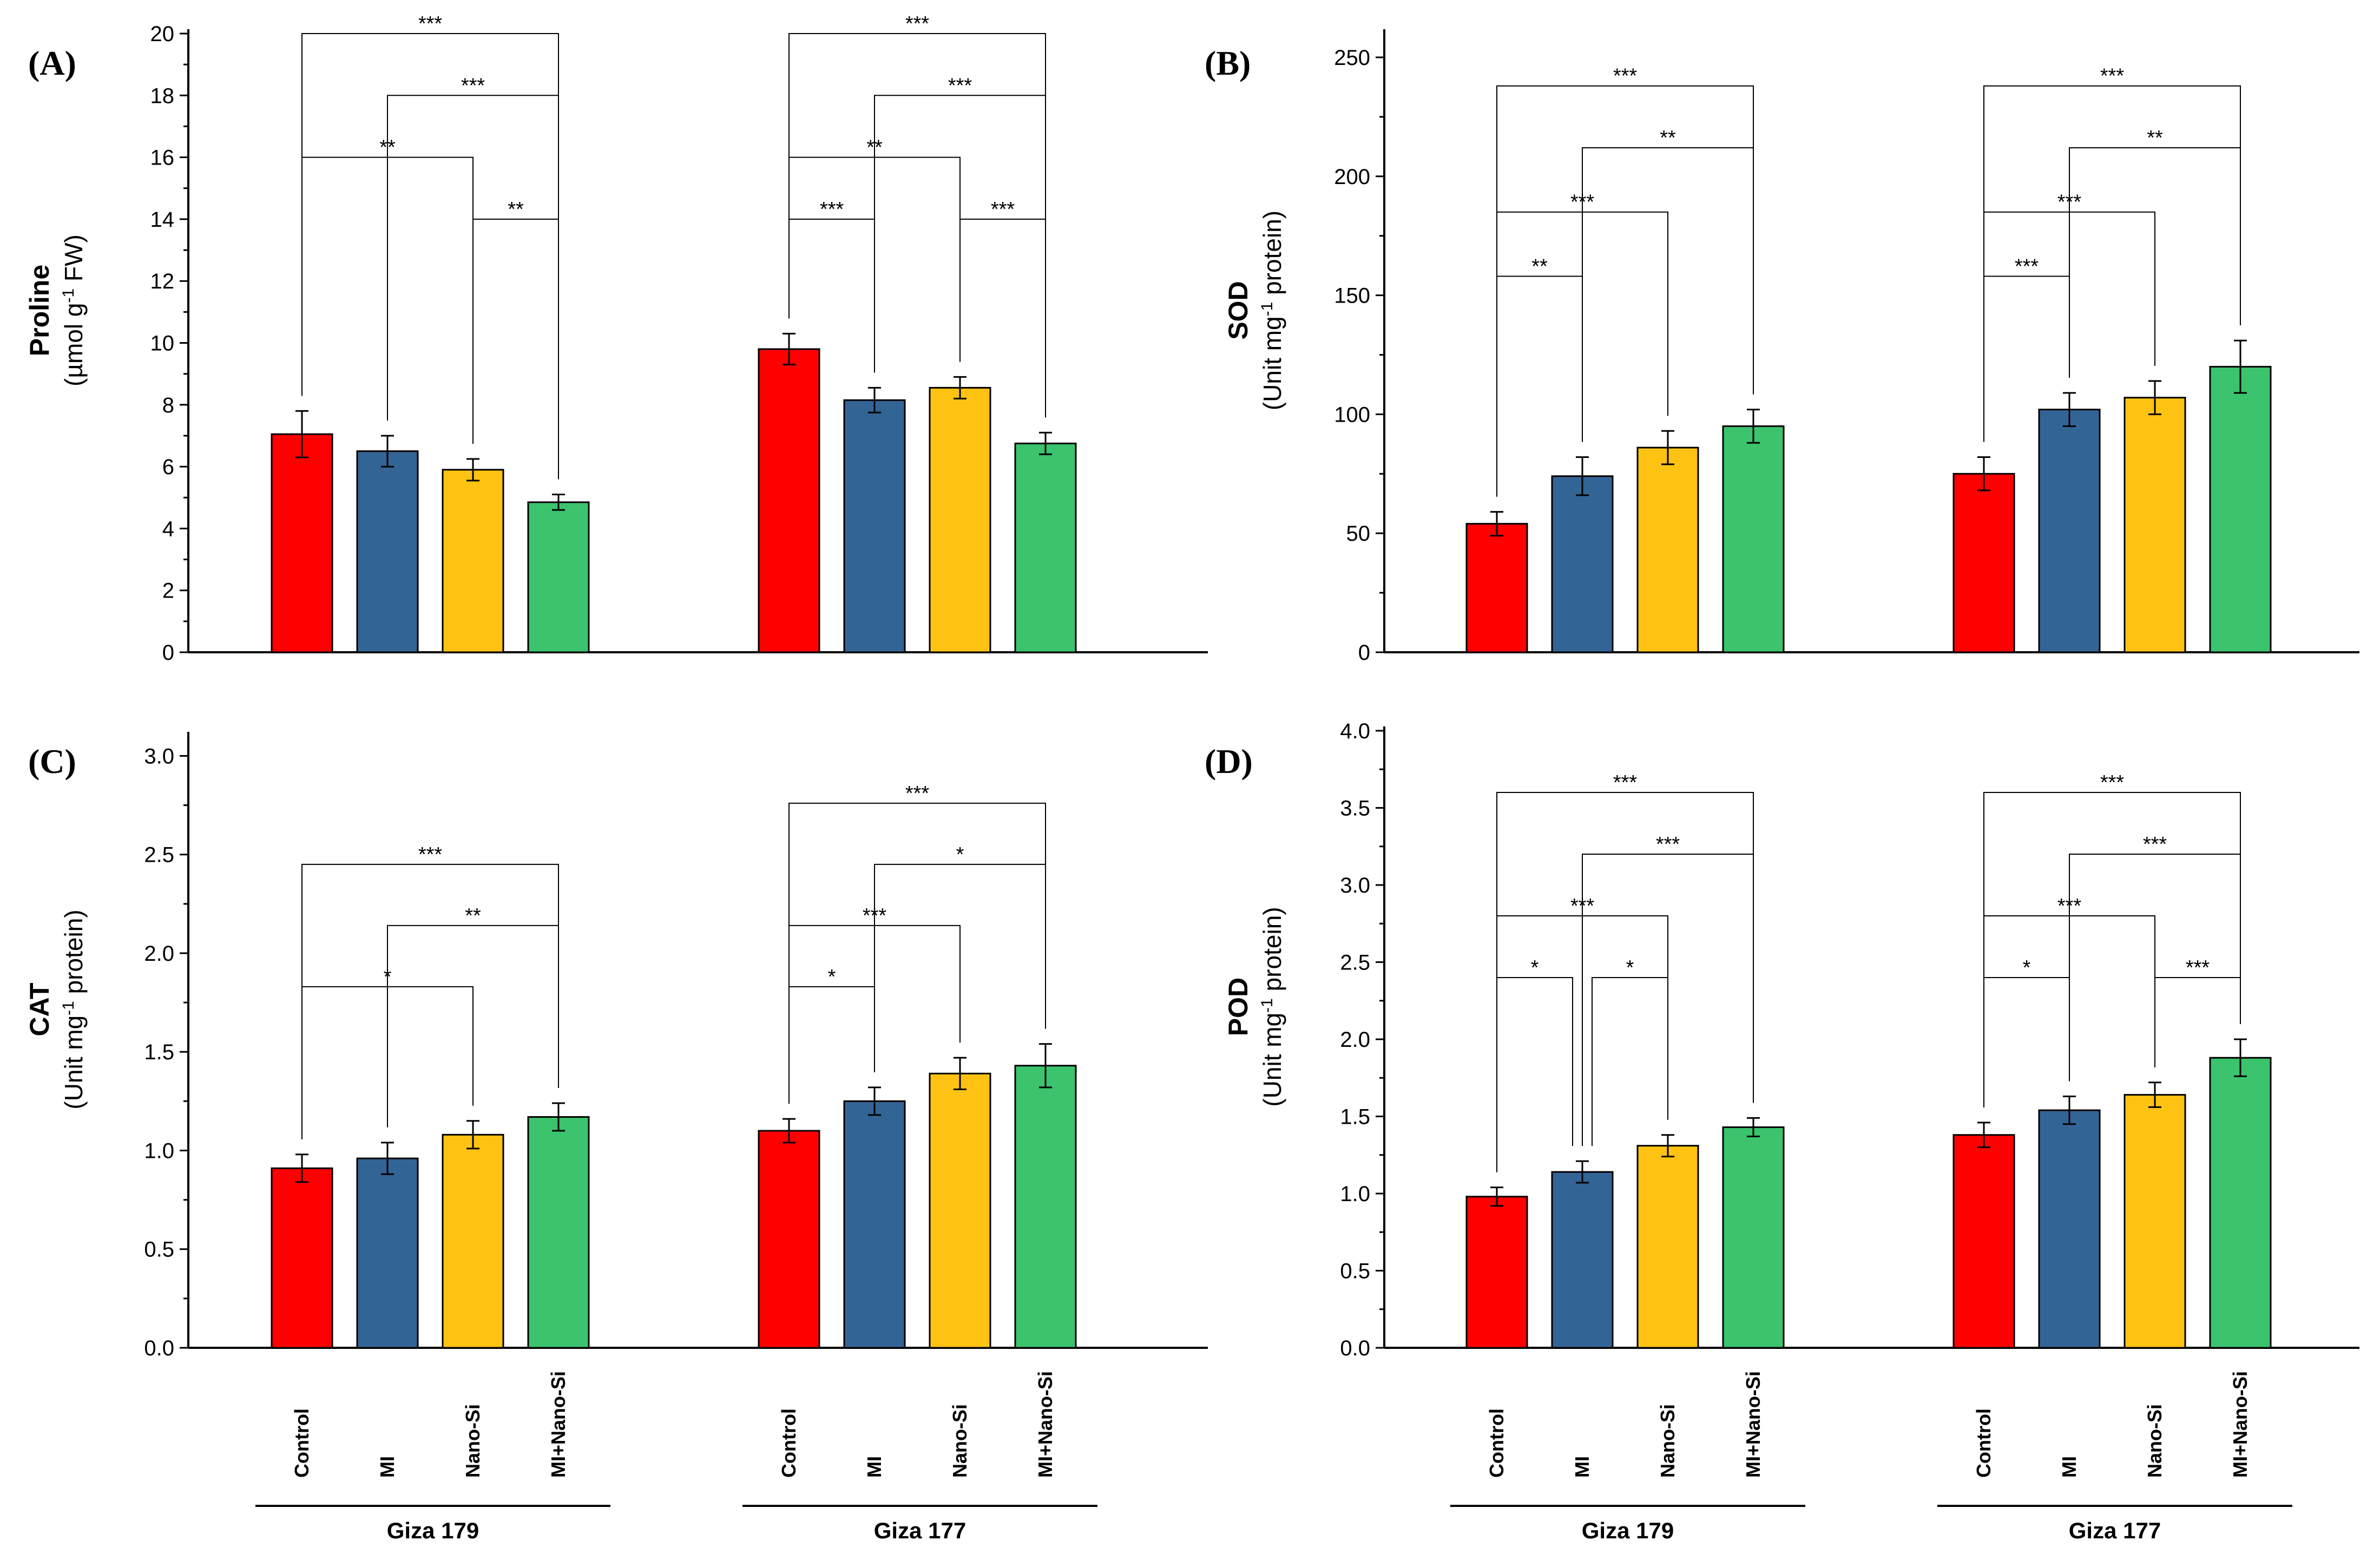 This screenshot has height=1560, width=2380. Describe the element at coordinates (1352, 177) in the screenshot. I see `y-tick-label: 200` at that location.